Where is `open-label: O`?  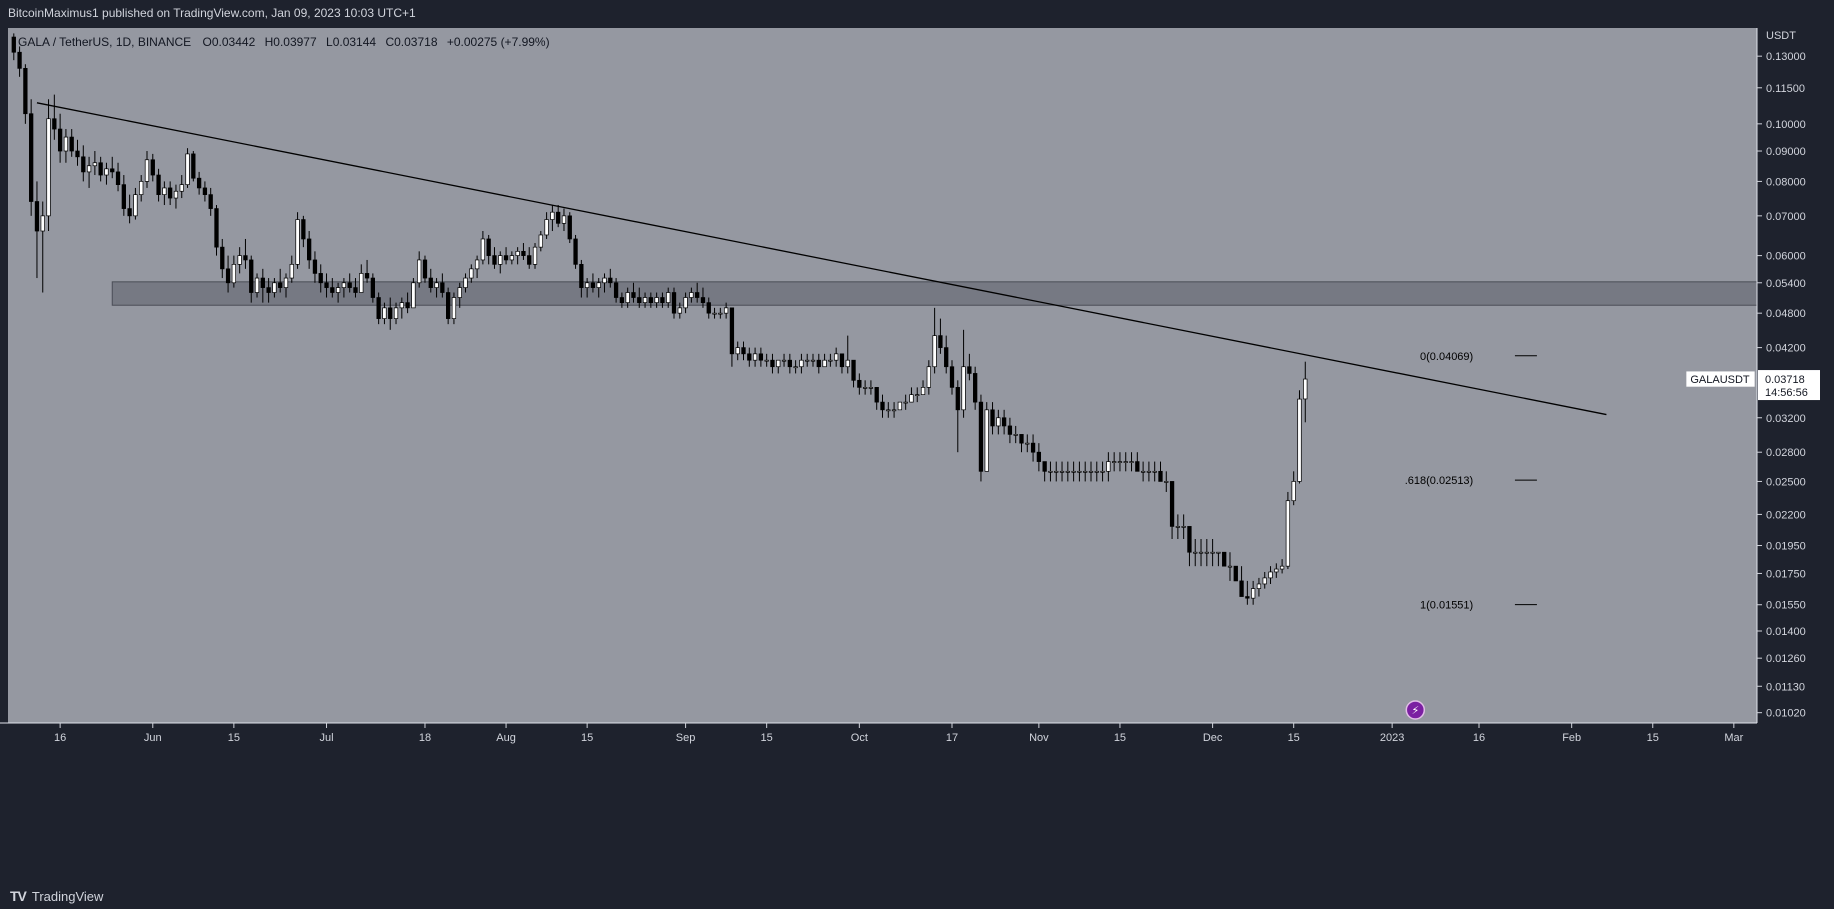 open-label: O is located at coordinates (207, 42).